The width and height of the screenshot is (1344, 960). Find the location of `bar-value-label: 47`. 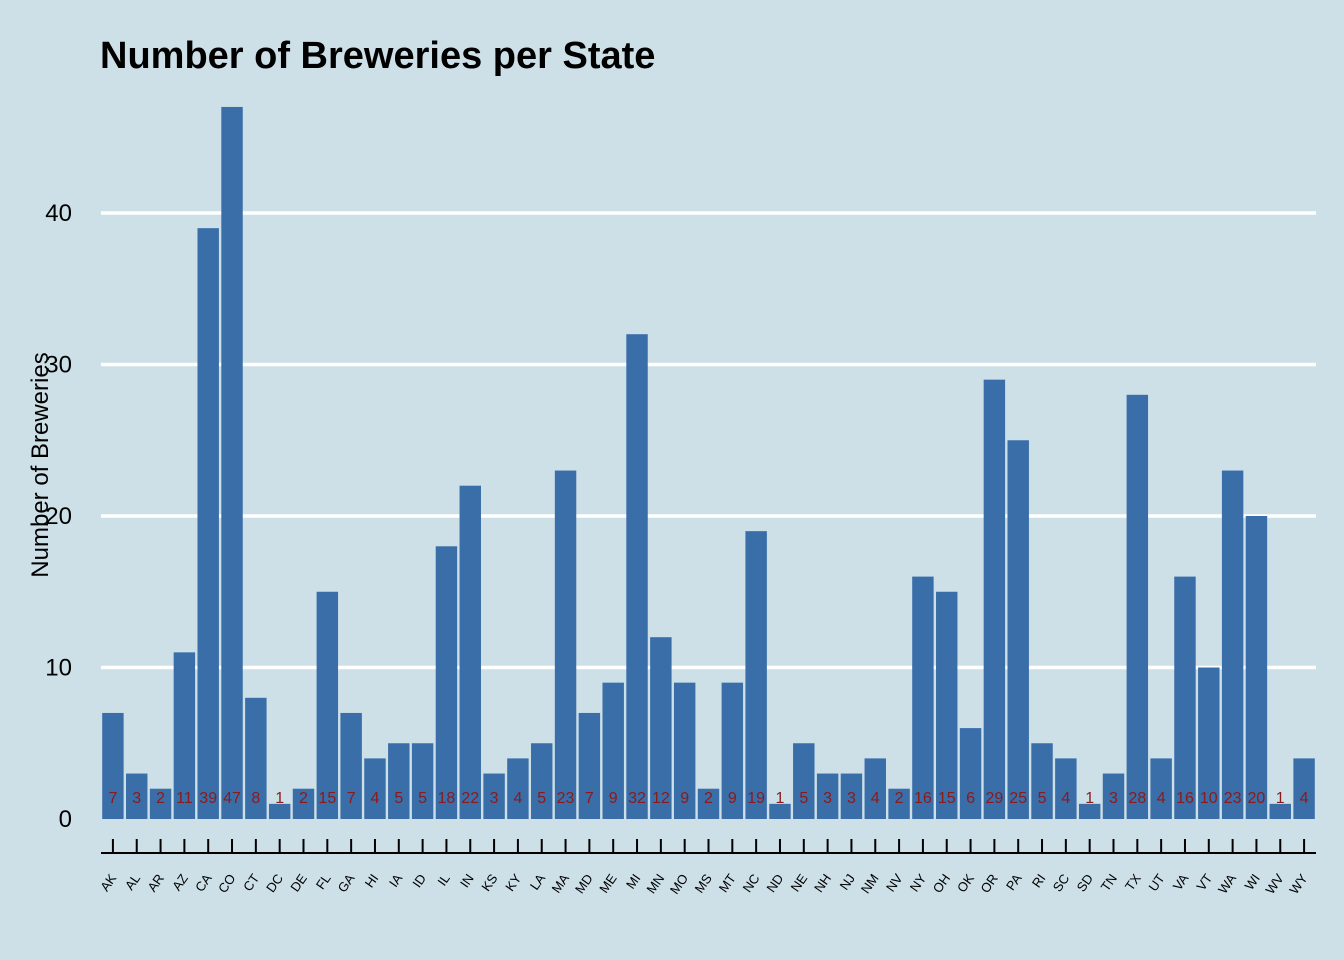

bar-value-label: 47 is located at coordinates (232, 798).